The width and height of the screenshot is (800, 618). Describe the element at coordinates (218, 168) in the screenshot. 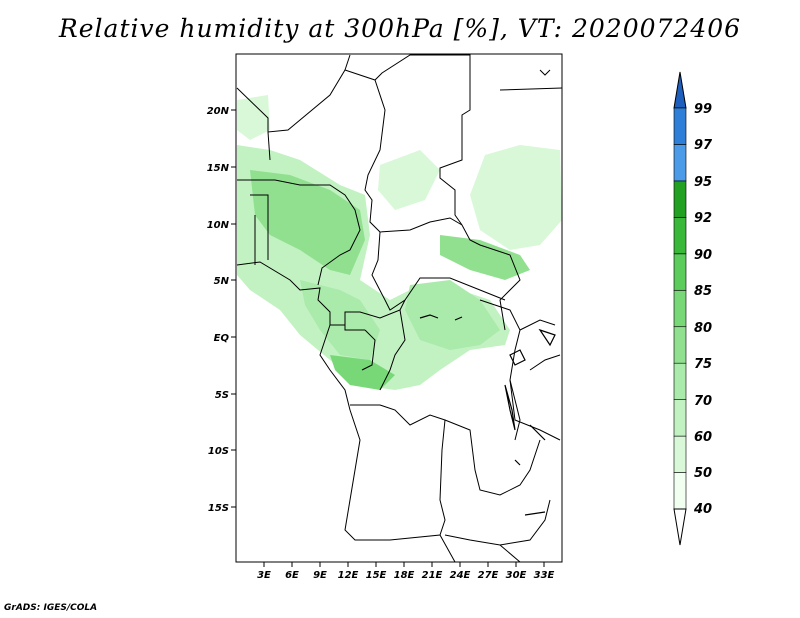

I see `lat-tick-label: 15N` at that location.